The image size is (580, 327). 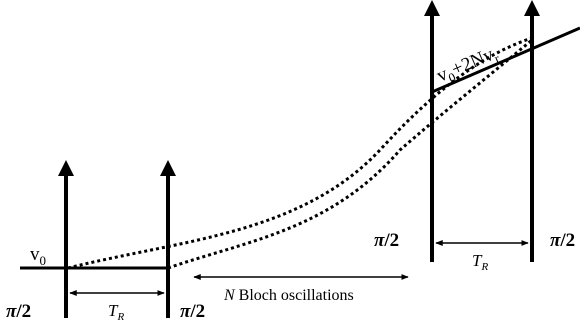 What do you see at coordinates (38, 256) in the screenshot?
I see `v0-label: v0` at bounding box center [38, 256].